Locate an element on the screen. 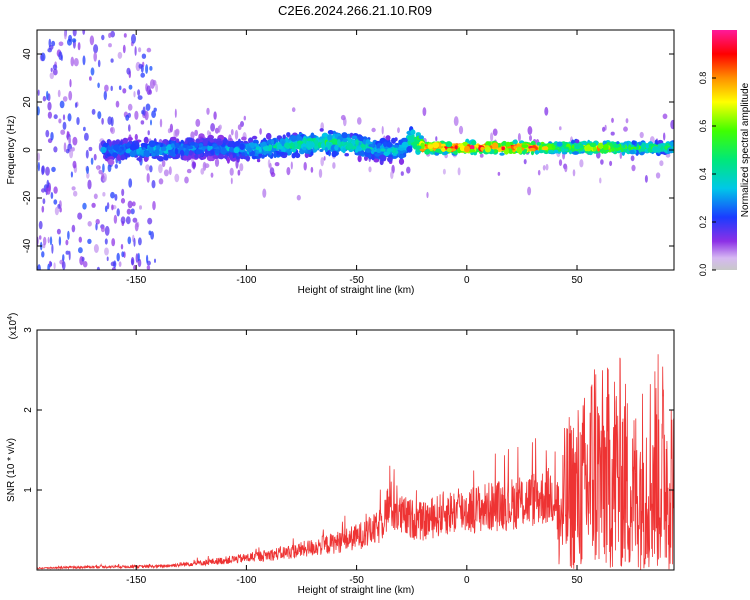 This screenshot has width=750, height=600. colorbar-tick-label: 0.4 is located at coordinates (703, 174).